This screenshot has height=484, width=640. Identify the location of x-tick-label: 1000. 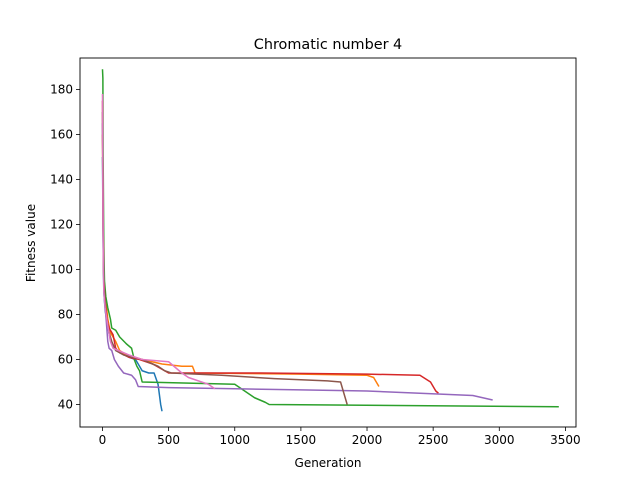
(234, 440).